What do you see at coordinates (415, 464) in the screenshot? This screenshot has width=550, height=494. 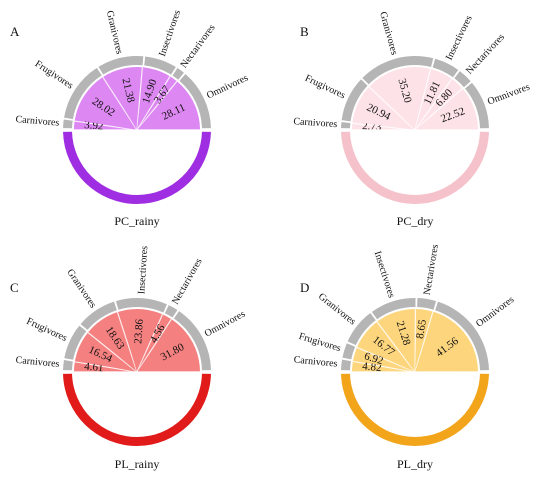 I see `chart-title: PL_dry` at bounding box center [415, 464].